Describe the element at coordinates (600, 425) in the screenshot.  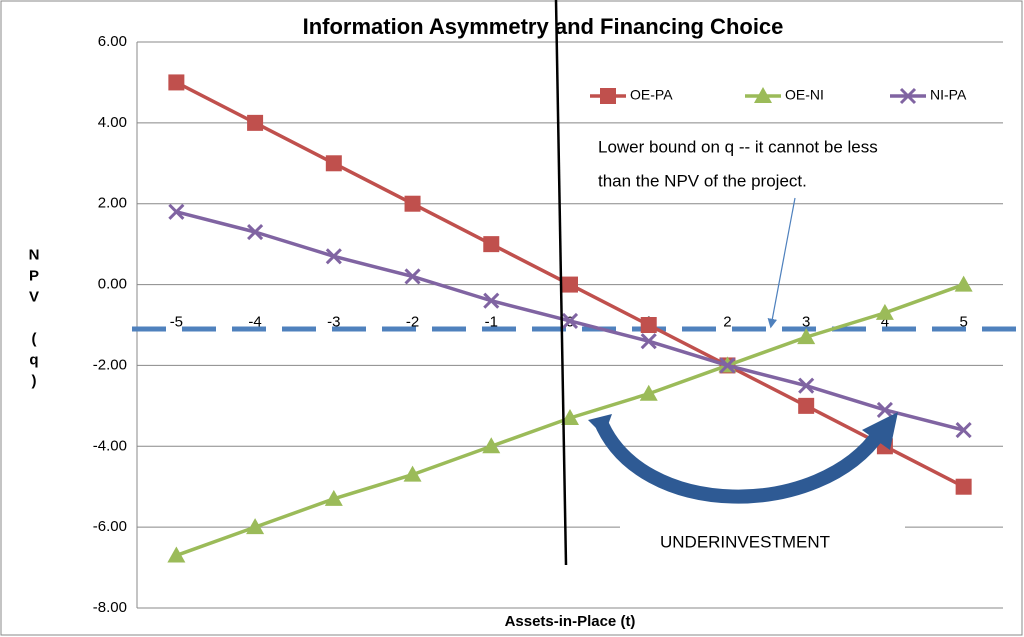
I see `underinvestment-arrow-tail` at that location.